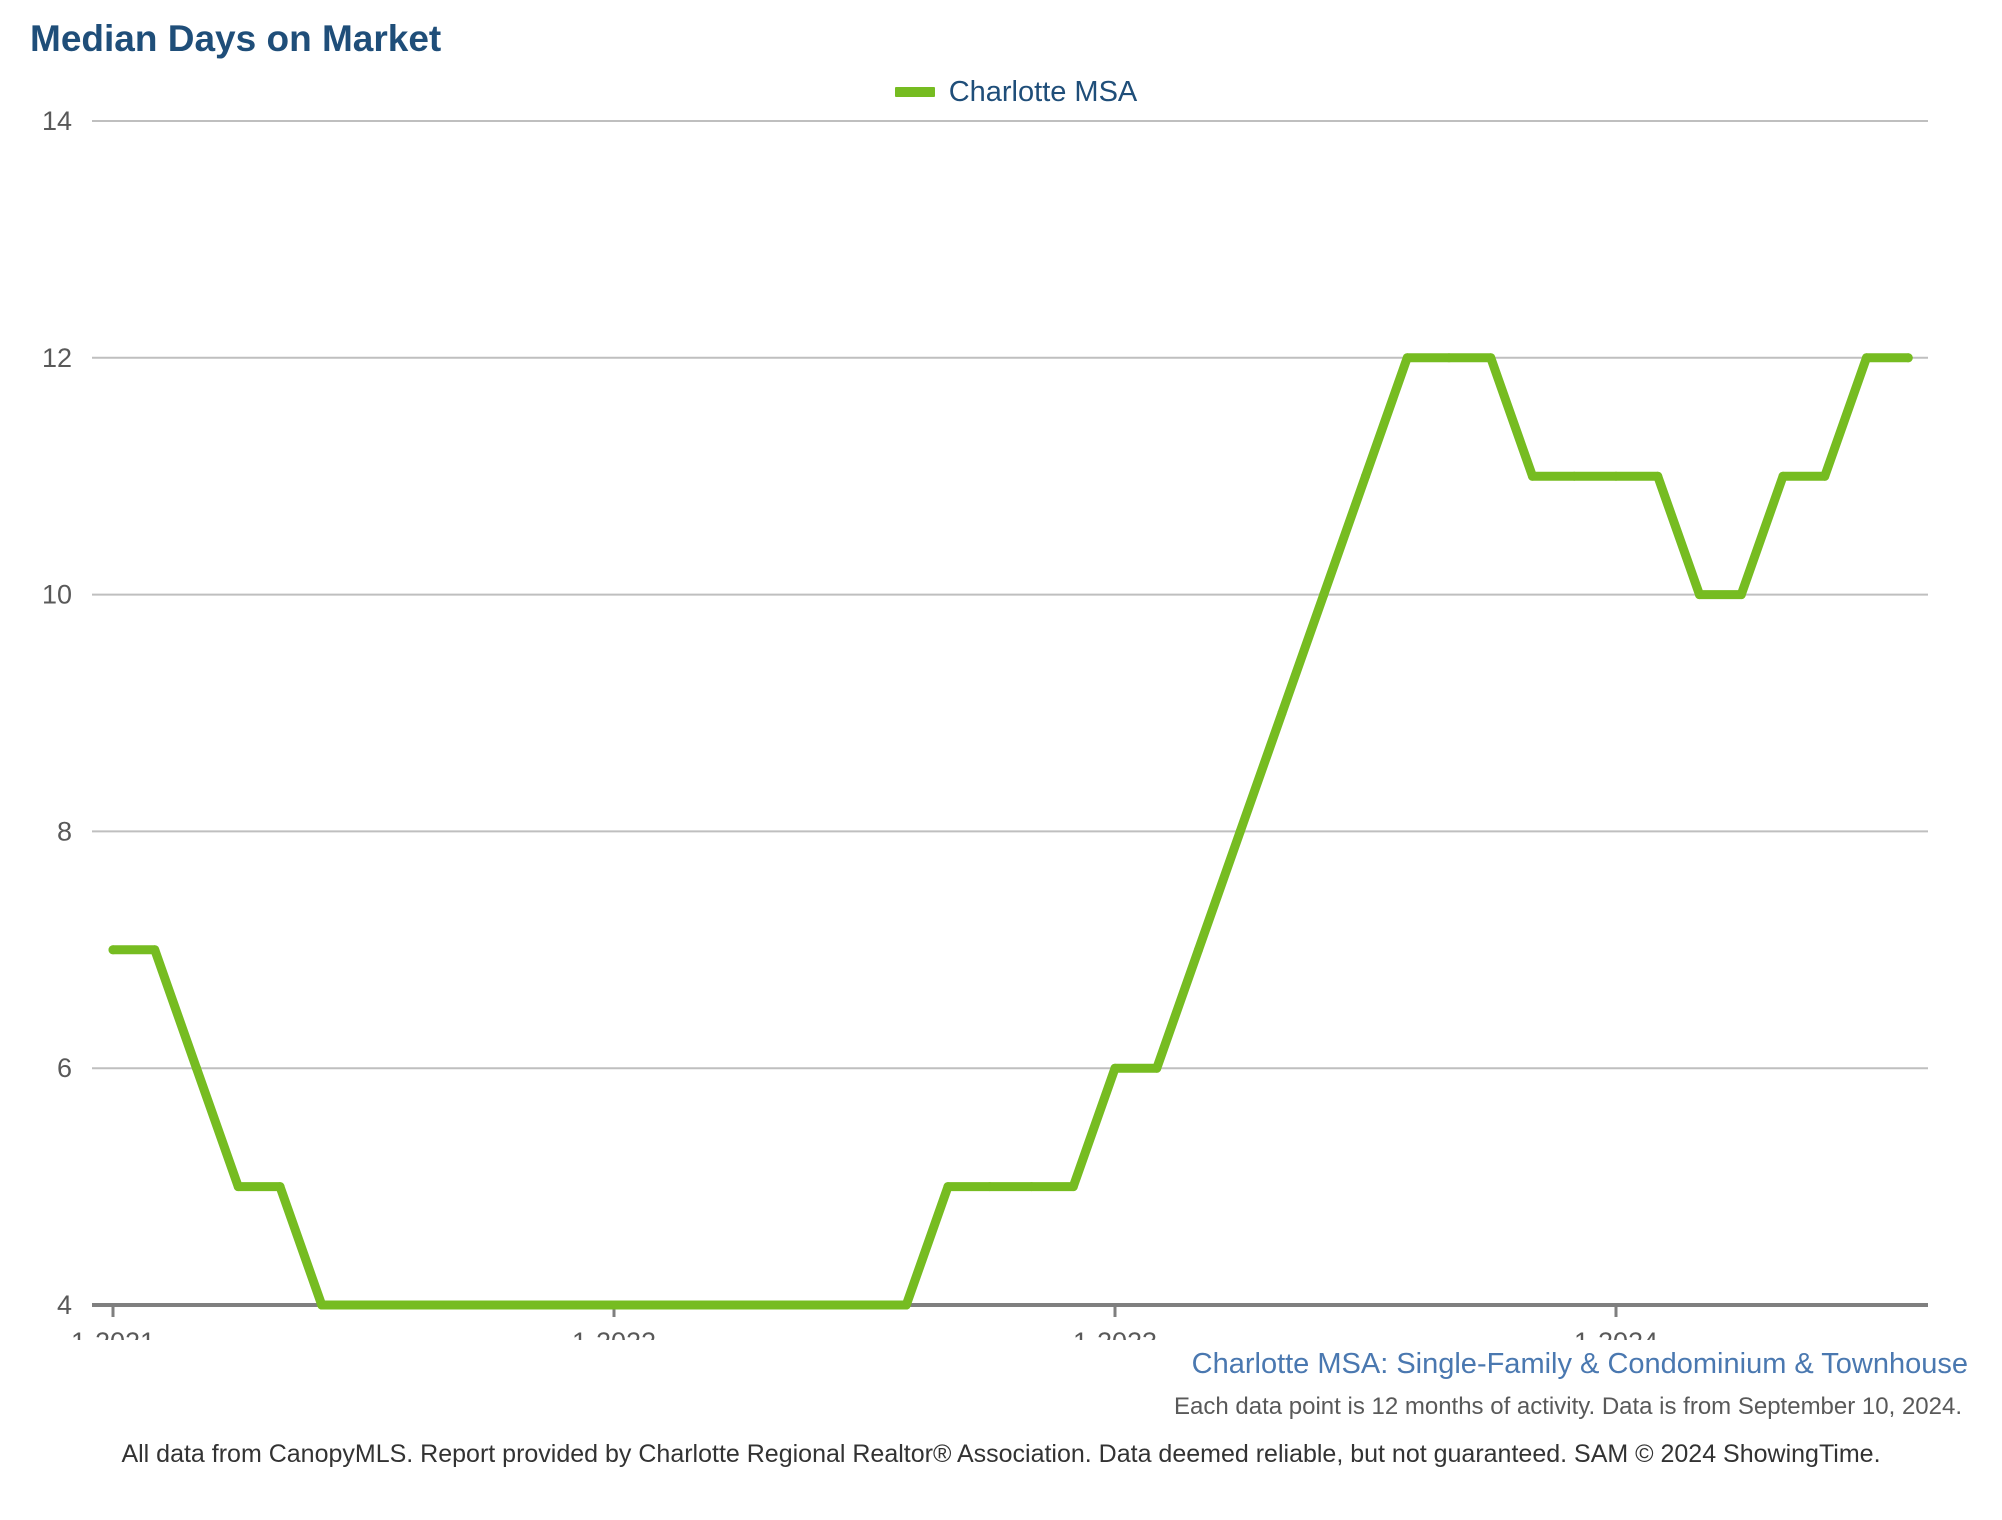 The width and height of the screenshot is (2002, 1520). What do you see at coordinates (113, 1333) in the screenshot?
I see `x-tick-label: 1-2021` at bounding box center [113, 1333].